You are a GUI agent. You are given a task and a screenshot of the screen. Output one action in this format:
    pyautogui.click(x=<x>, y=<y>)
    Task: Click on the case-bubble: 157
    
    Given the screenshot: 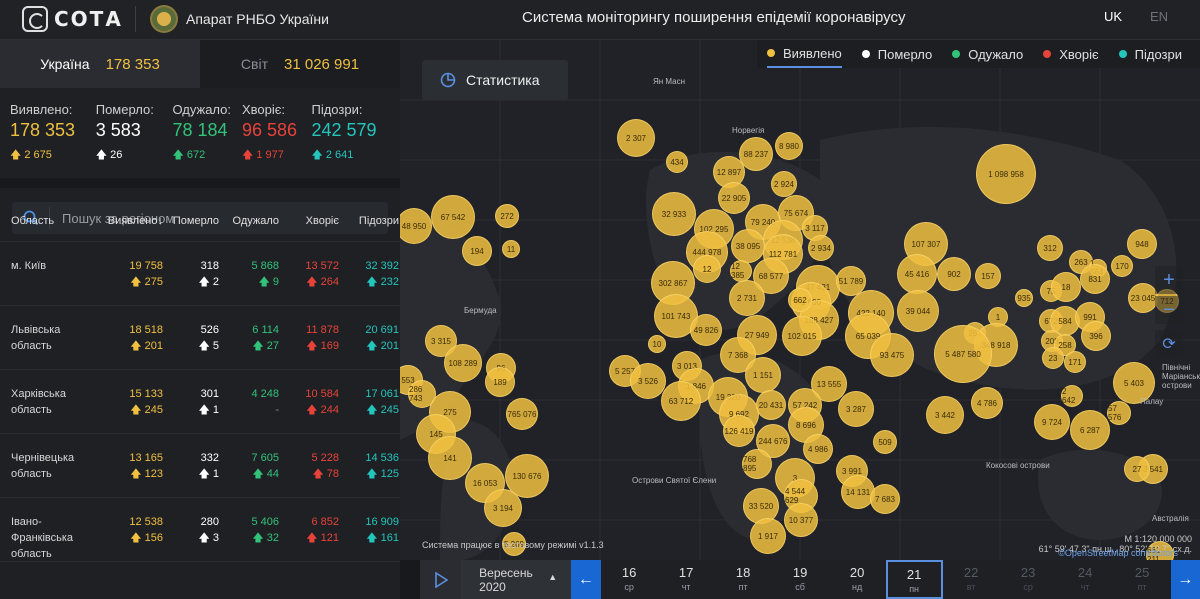 What is the action you would take?
    pyautogui.click(x=988, y=276)
    